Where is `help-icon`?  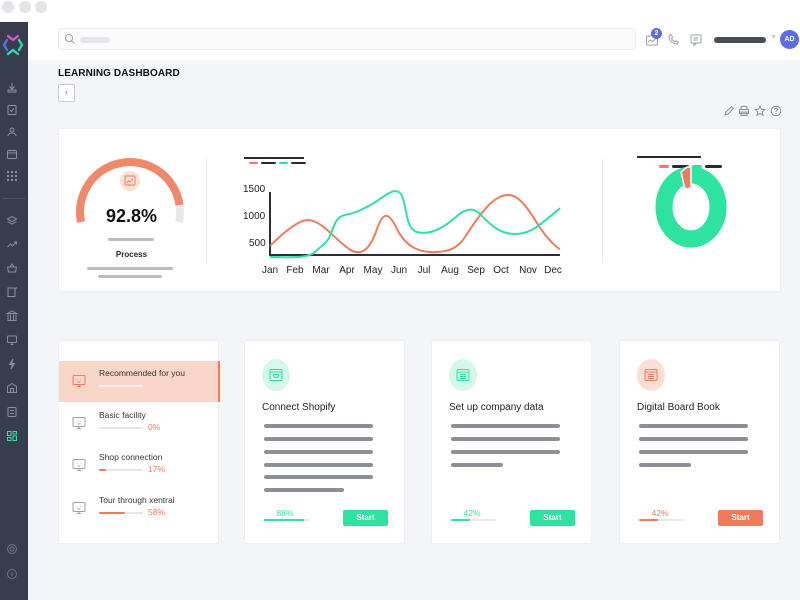
help-icon is located at coordinates (777, 112).